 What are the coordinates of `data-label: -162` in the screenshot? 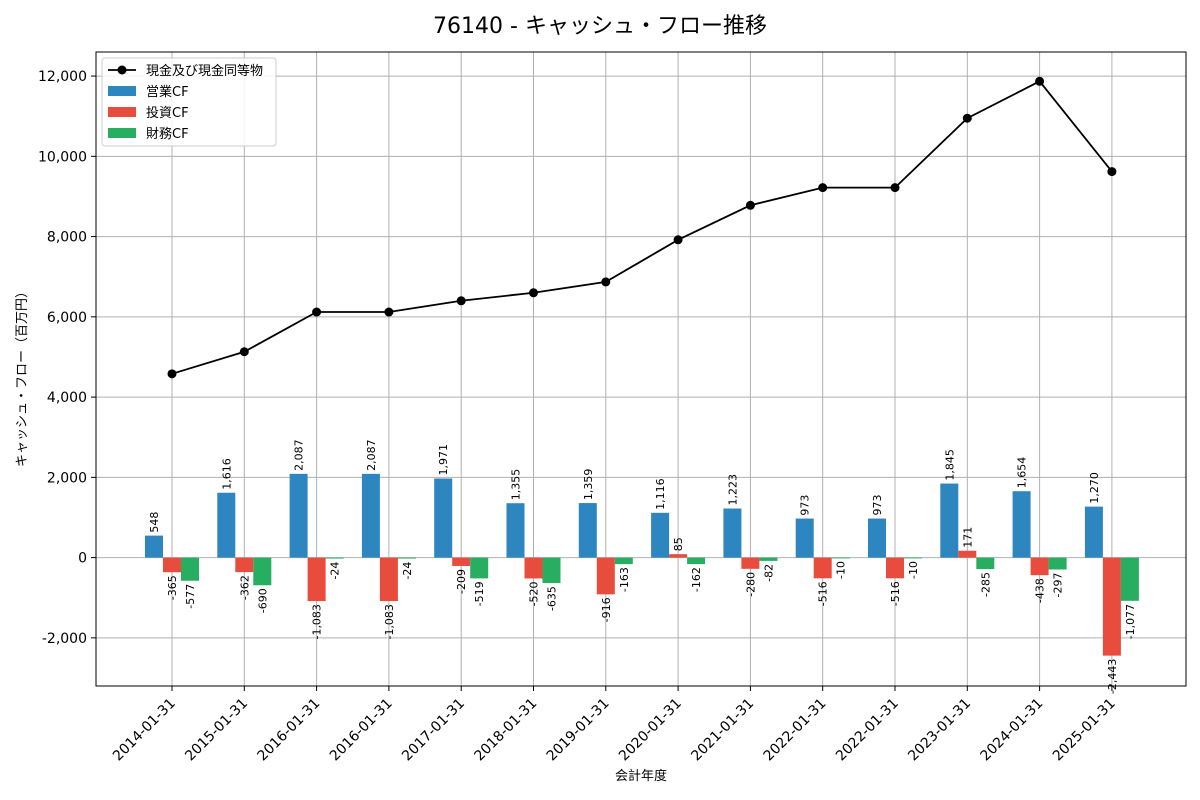 It's located at (696, 579).